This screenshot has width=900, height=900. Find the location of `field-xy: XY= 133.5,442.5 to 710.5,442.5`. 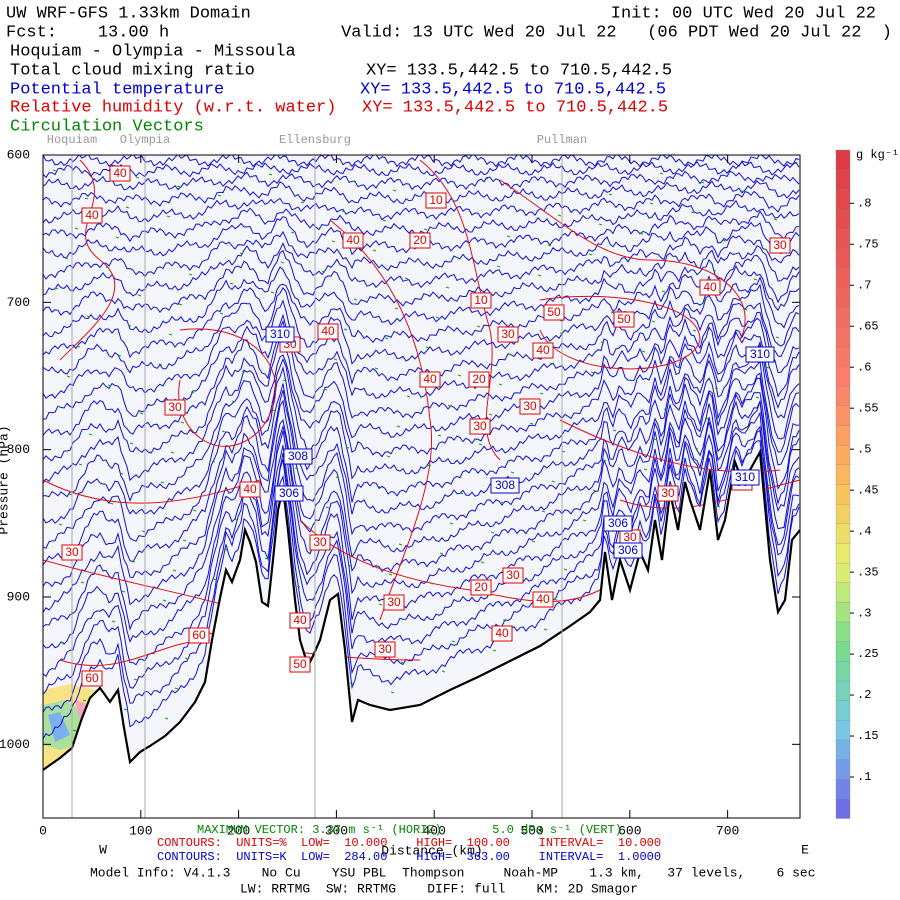

field-xy: XY= 133.5,442.5 to 710.5,442.5 is located at coordinates (515, 107).